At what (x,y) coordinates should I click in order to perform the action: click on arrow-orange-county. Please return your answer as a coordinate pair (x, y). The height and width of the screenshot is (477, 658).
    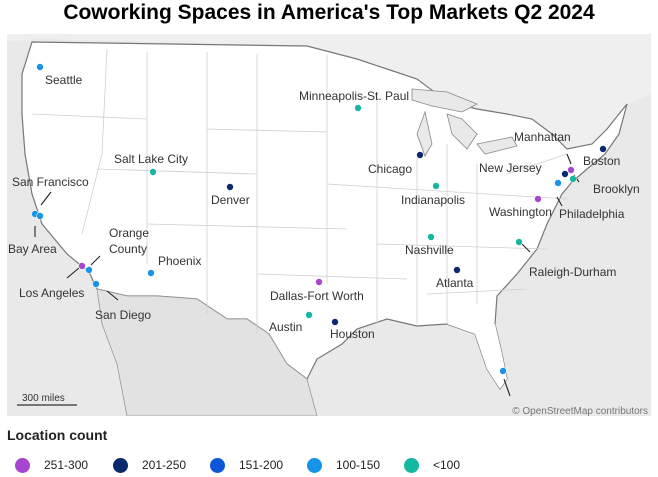
    Looking at the image, I should click on (95, 260).